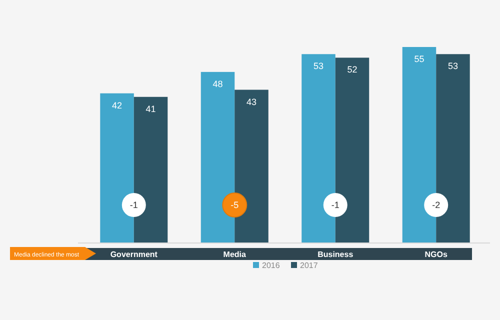 Image resolution: width=500 pixels, height=320 pixels. What do you see at coordinates (235, 254) in the screenshot?
I see `x-tick-label: Media` at bounding box center [235, 254].